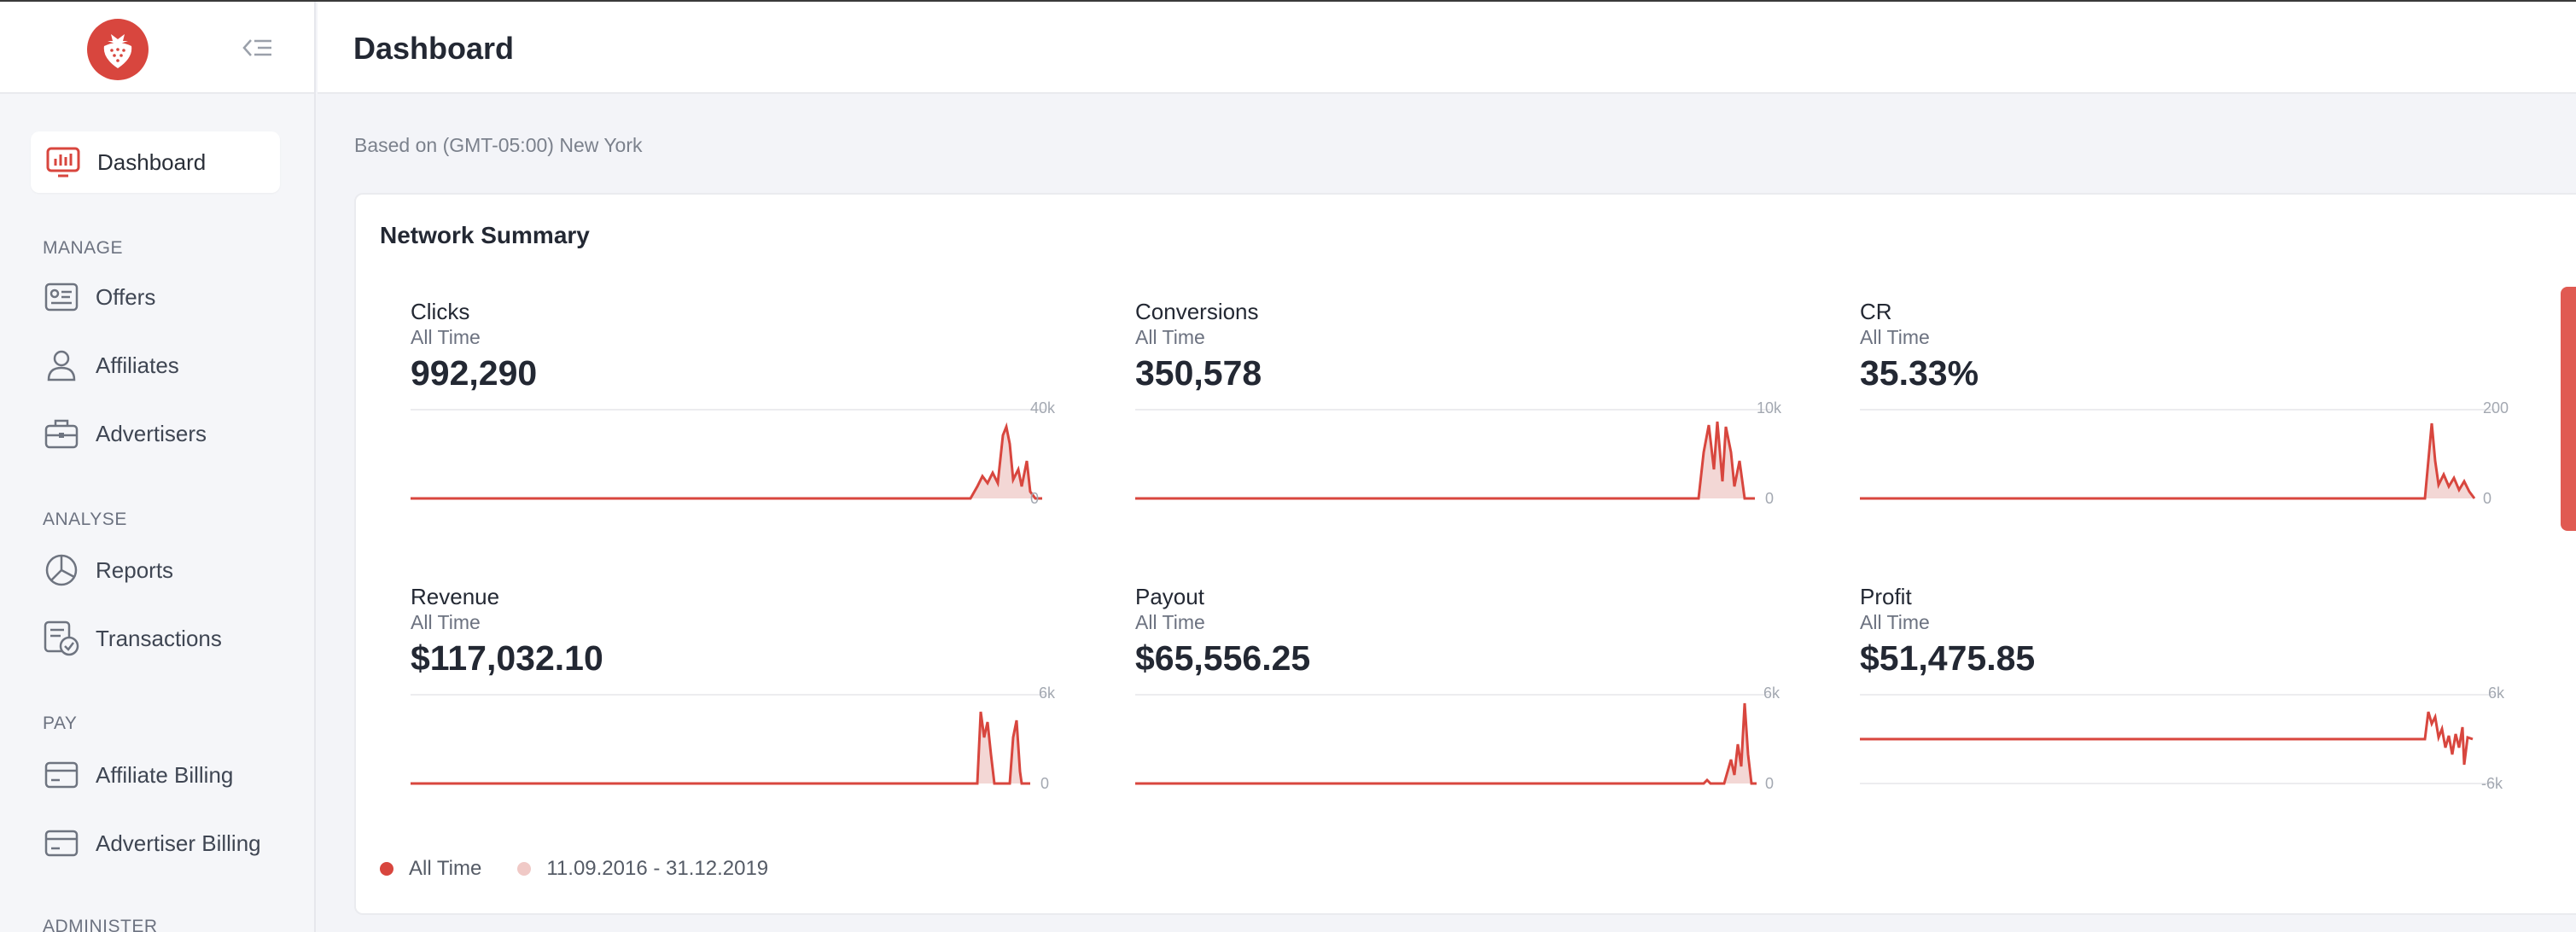 This screenshot has height=932, width=2576. I want to click on metric-value: 350,578, so click(1198, 373).